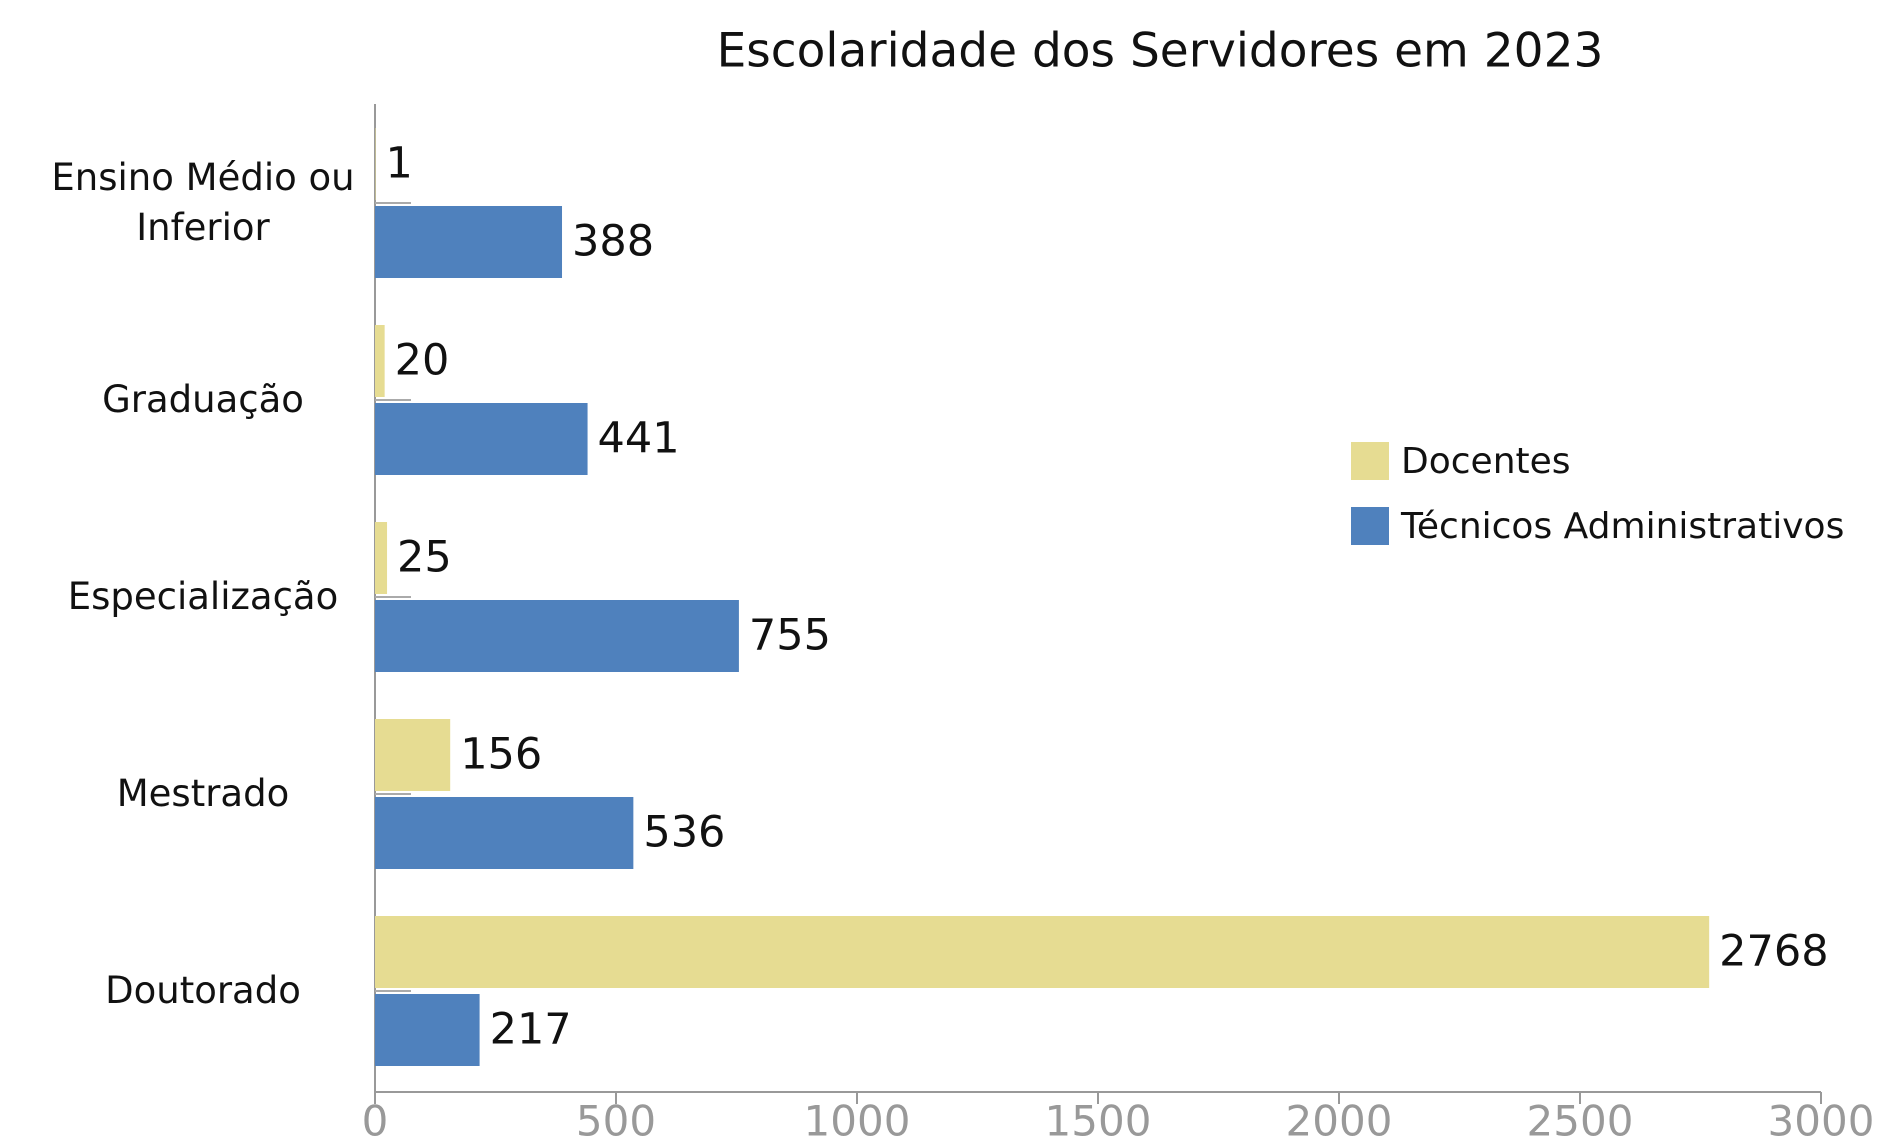 The height and width of the screenshot is (1142, 1877). I want to click on x-tick-label: 500, so click(616, 1119).